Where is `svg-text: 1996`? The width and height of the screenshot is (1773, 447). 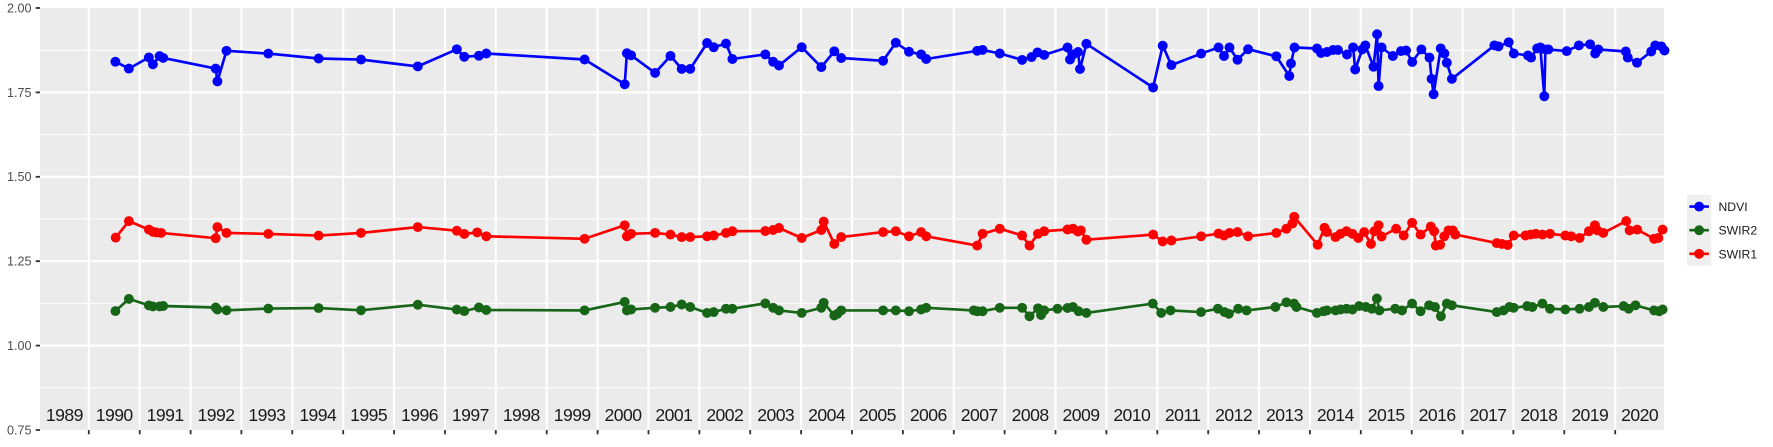
svg-text: 1996 is located at coordinates (420, 415).